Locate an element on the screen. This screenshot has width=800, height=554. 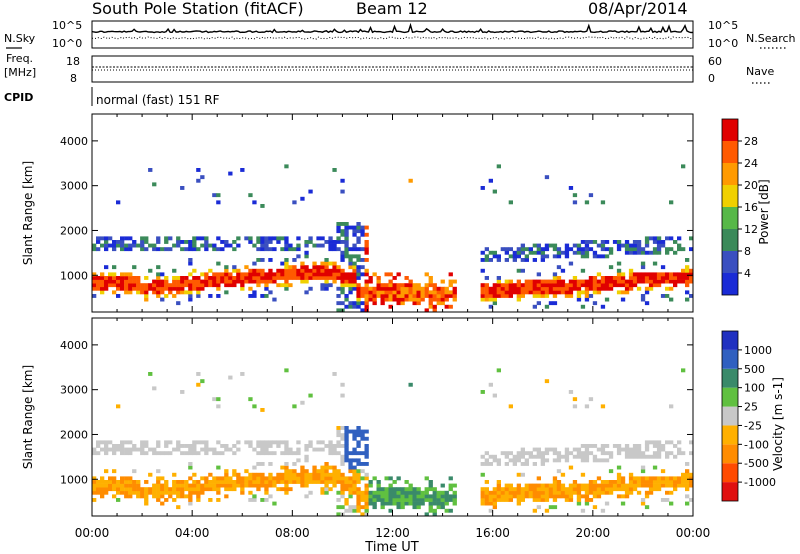
freq-panel is located at coordinates (392, 69).